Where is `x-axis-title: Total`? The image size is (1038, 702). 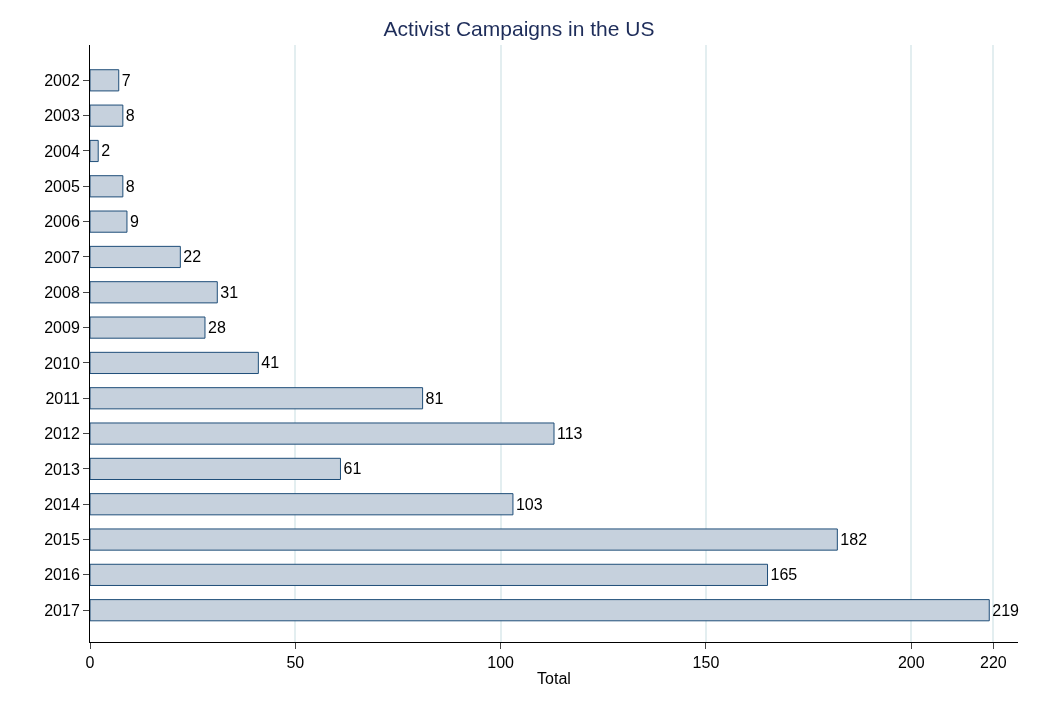
x-axis-title: Total is located at coordinates (554, 678).